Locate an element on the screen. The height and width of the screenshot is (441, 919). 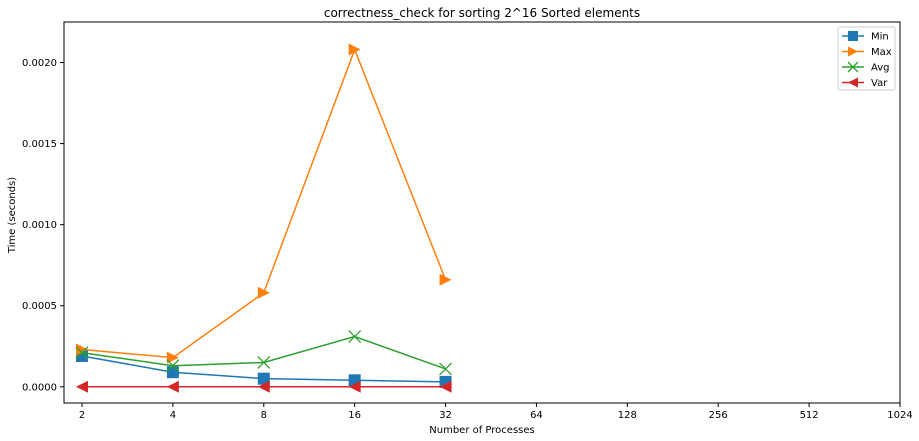
y-axis: 0.0000 0.0005 0.0010 0.0015 0.0020 is located at coordinates (43, 225).